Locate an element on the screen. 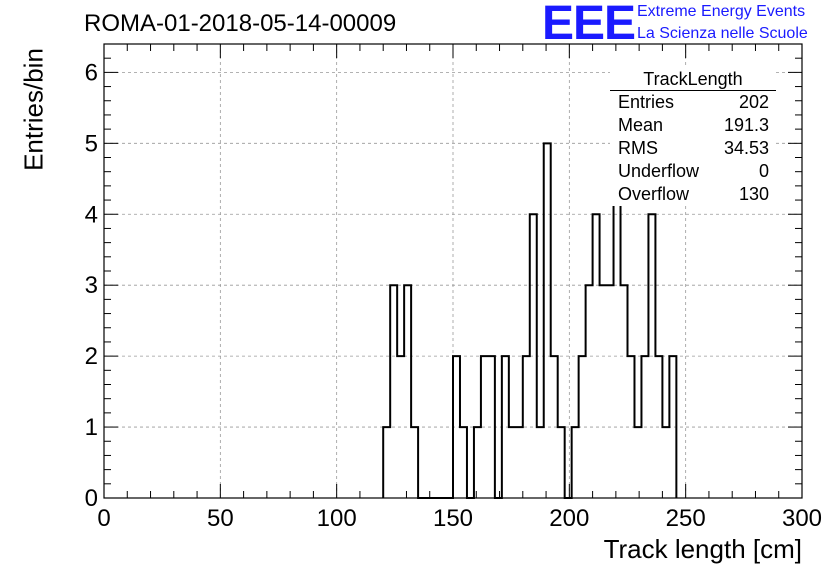  x-tick-label: 300 is located at coordinates (802, 518).